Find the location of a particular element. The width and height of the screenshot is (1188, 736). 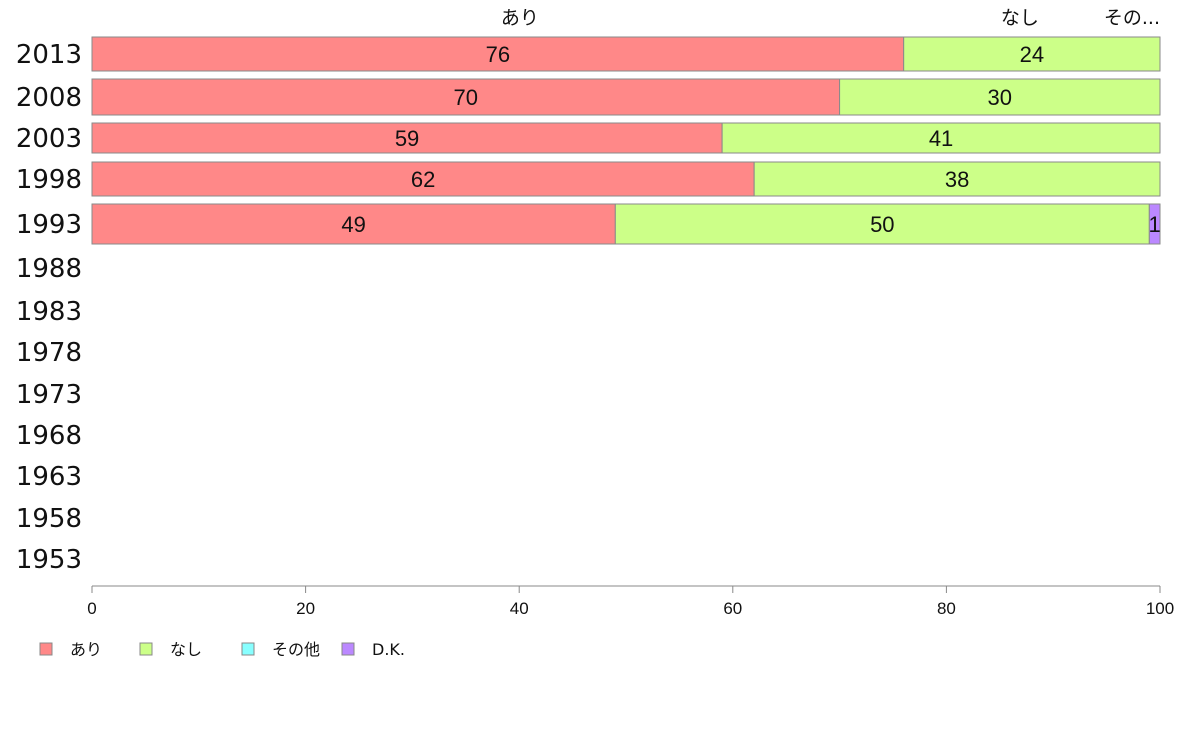

x-tick-label-0: 0 is located at coordinates (91, 608).